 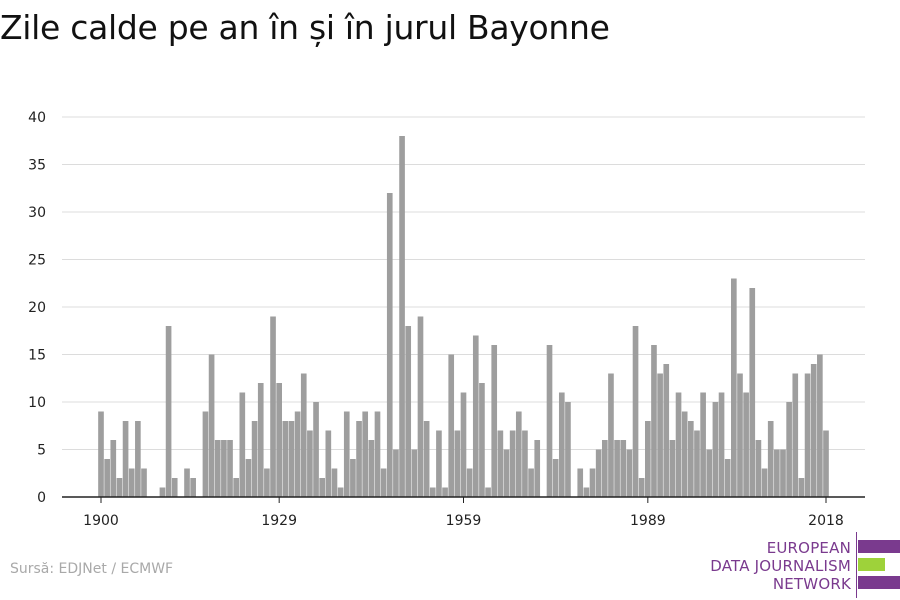 What do you see at coordinates (131, 482) in the screenshot?
I see `bar-1905` at bounding box center [131, 482].